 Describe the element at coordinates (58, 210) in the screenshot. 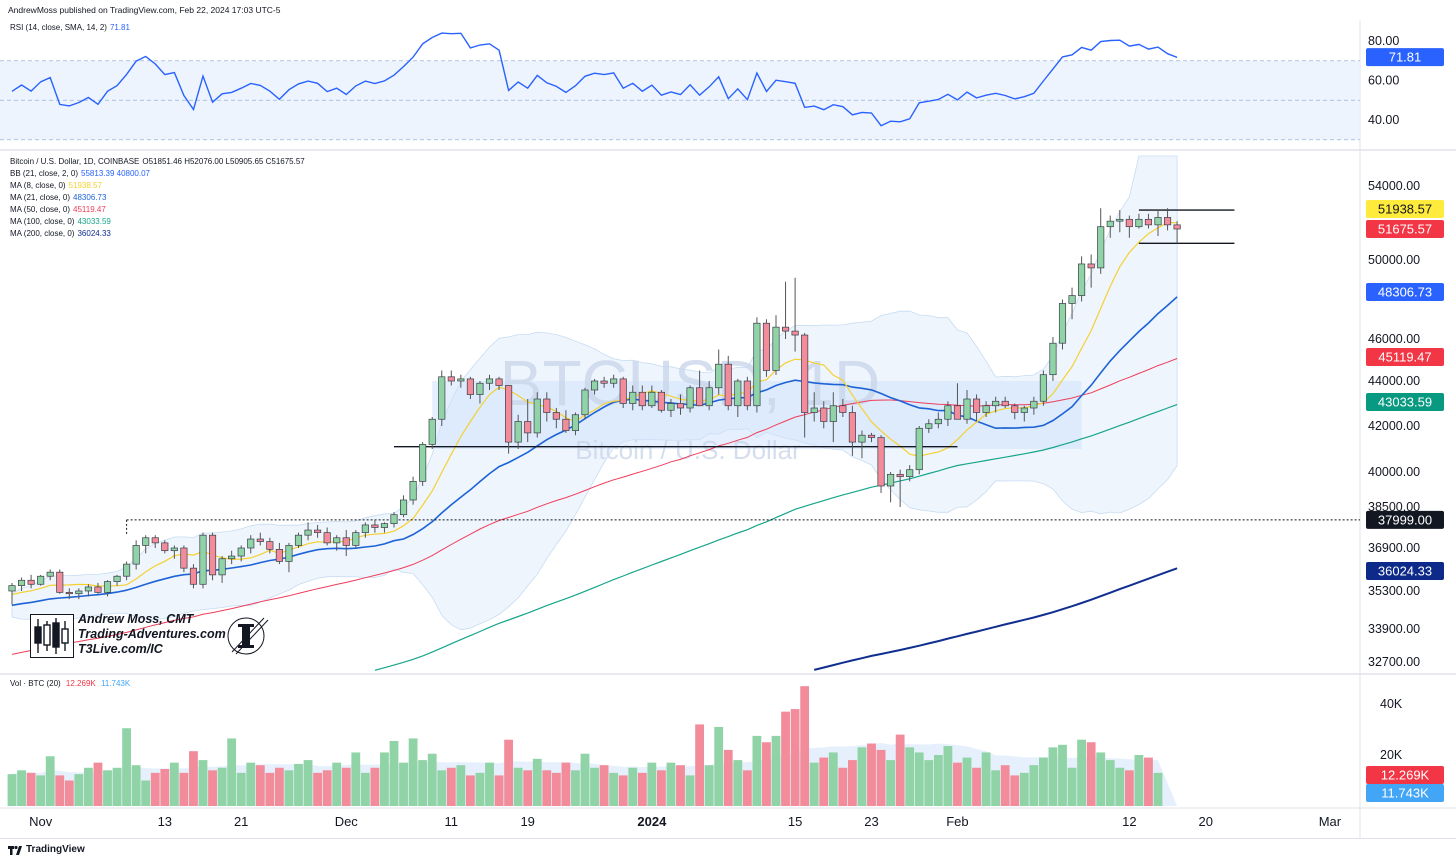

I see `indicator-legend-3: MA (50, close, 0) 45119.47` at that location.